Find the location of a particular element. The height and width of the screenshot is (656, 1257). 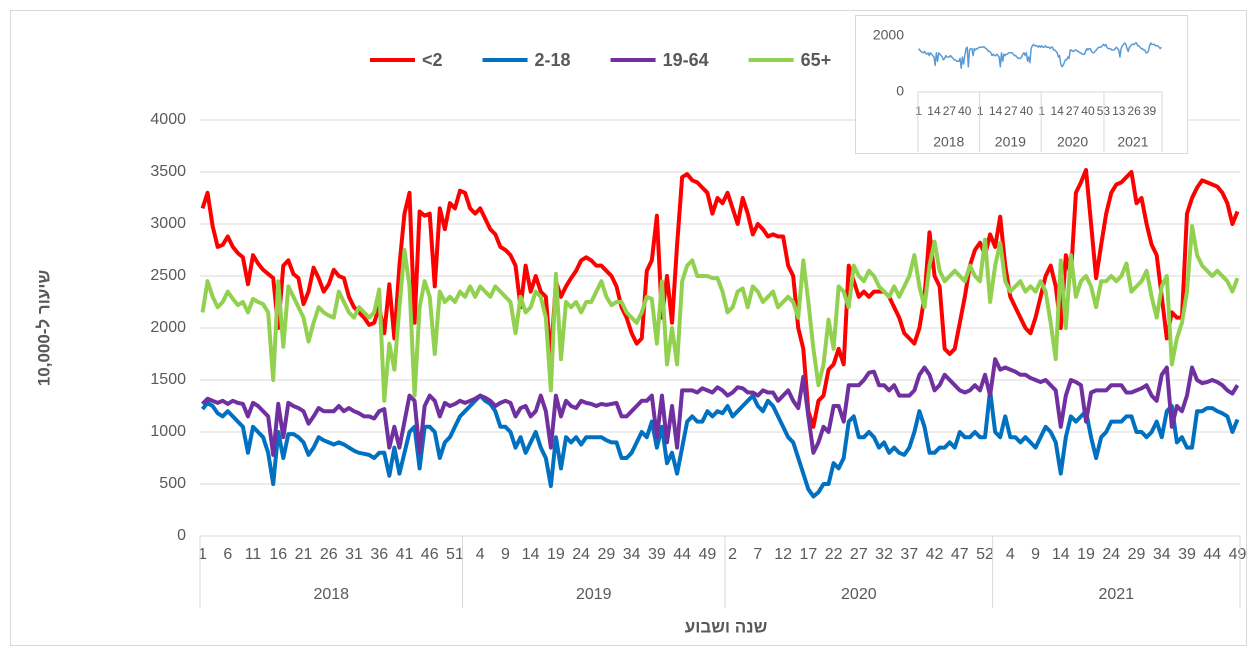

x-tick-label: 13 is located at coordinates (1119, 111).